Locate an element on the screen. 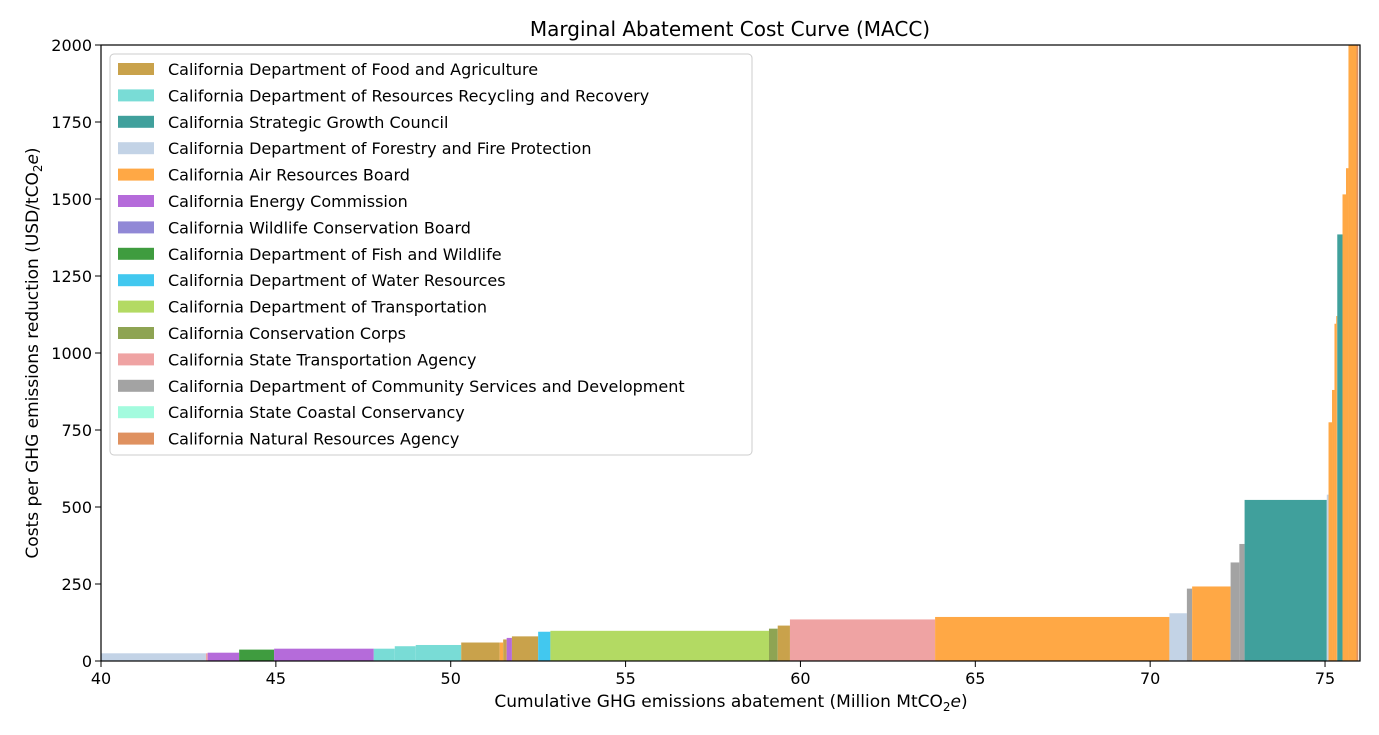  x-tick-label-0: 40 is located at coordinates (101, 678).